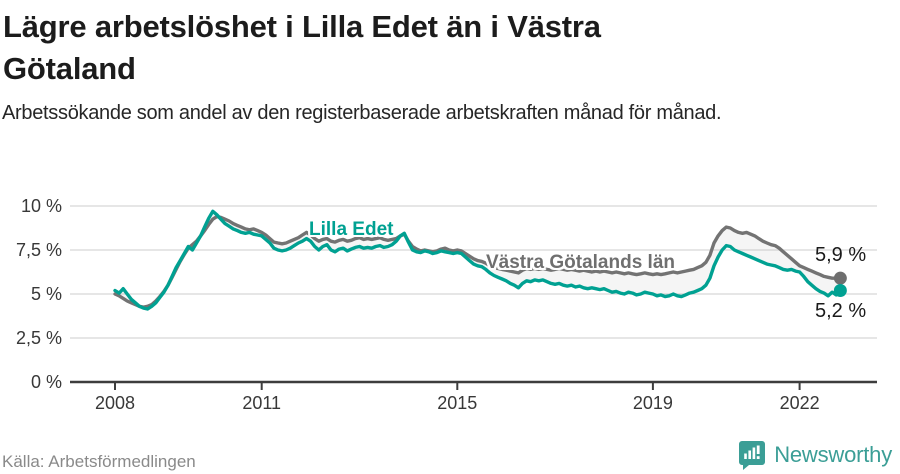  Describe the element at coordinates (39, 250) in the screenshot. I see `y-axis-tick-label: 7,5 %` at that location.